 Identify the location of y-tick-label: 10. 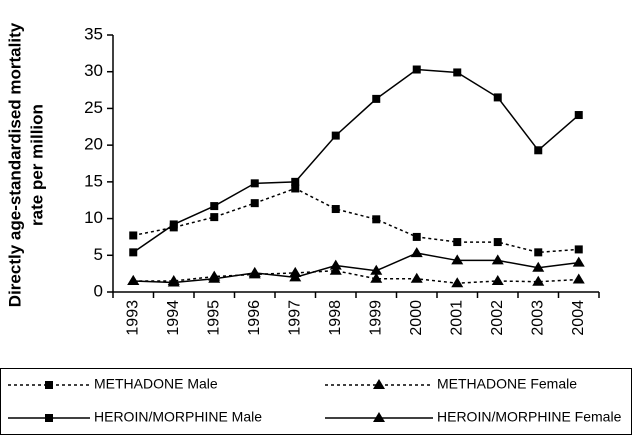
(93, 217).